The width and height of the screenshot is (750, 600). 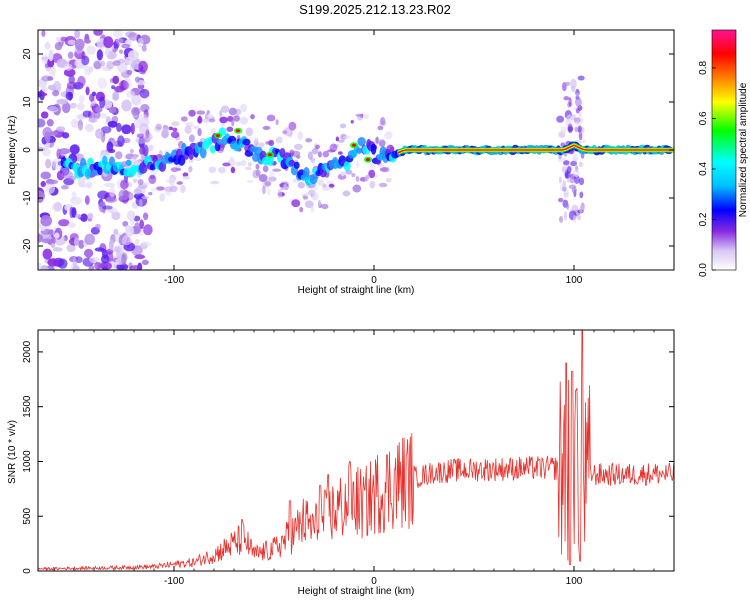 I want to click on spectrogram-y-tick-label: 10, so click(x=27, y=102).